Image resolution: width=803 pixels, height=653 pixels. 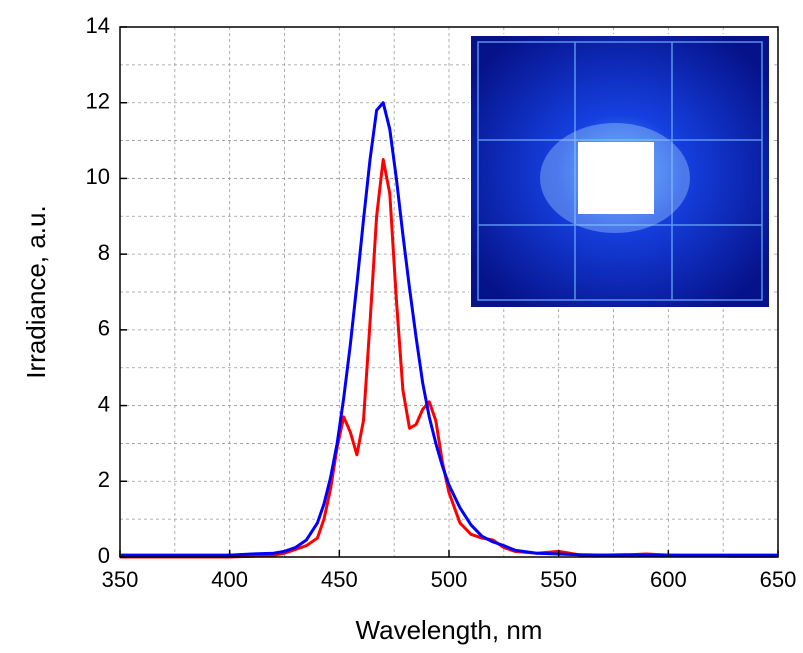 What do you see at coordinates (98, 101) in the screenshot?
I see `y-tick-label: 12` at bounding box center [98, 101].